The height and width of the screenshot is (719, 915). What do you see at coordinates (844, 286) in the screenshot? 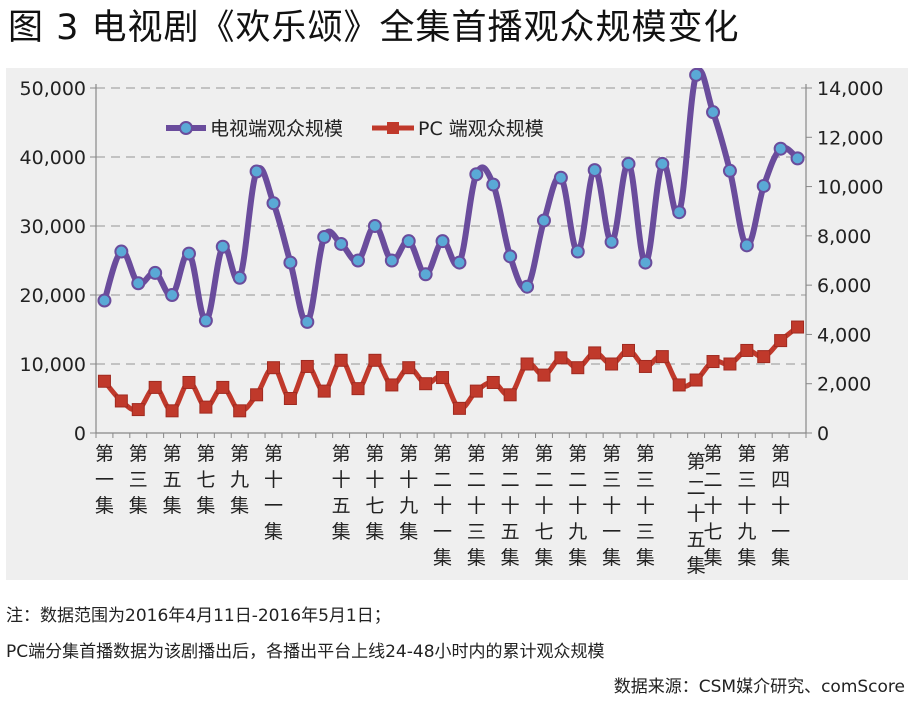
I see `y-right-tick-label: 6,000` at bounding box center [844, 286].